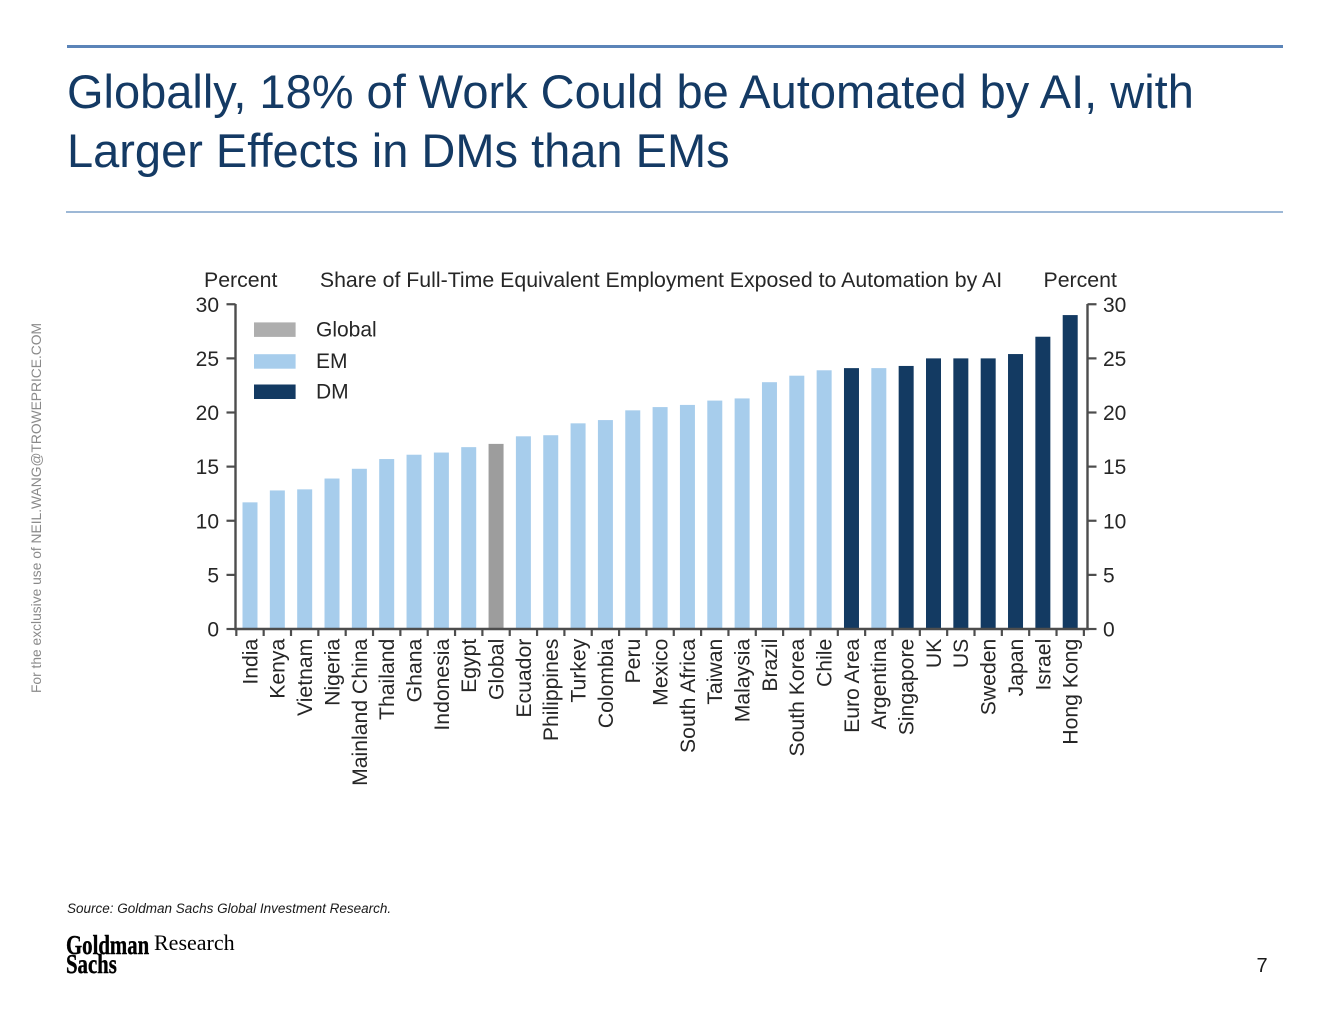  What do you see at coordinates (606, 683) in the screenshot?
I see `svg-text: Colombia` at bounding box center [606, 683].